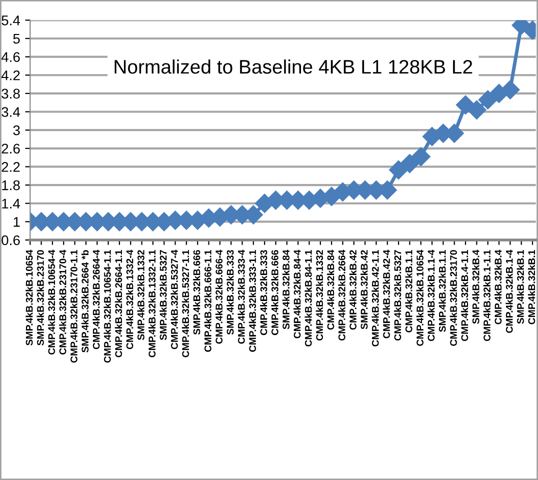 This screenshot has width=538, height=480. I want to click on x-tick-label: CMP.4kB.32kB.5327-4, so click(174, 300).